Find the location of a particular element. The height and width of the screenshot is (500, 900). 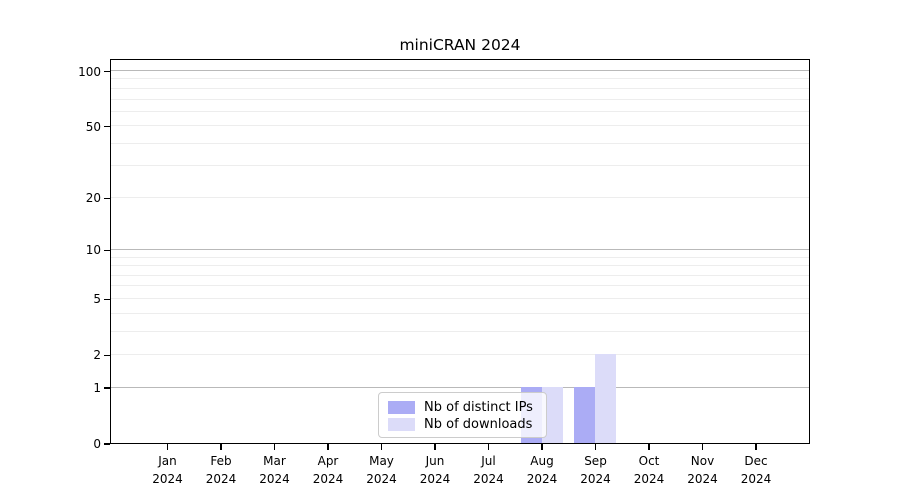

legend-row-distinct-ips: Nb of distinct IPs is located at coordinates (462, 407).